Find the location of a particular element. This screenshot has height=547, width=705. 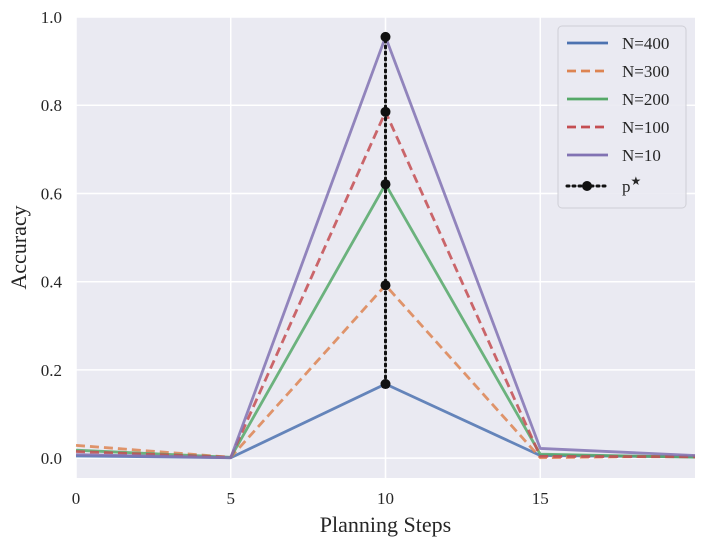

x-ticks: 0 5 10 15 is located at coordinates (310, 498).